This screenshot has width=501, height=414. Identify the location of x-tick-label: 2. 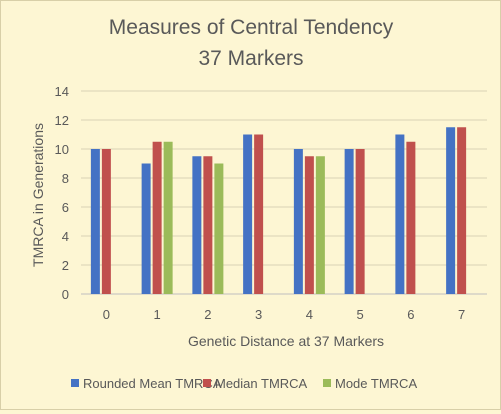
(207, 314).